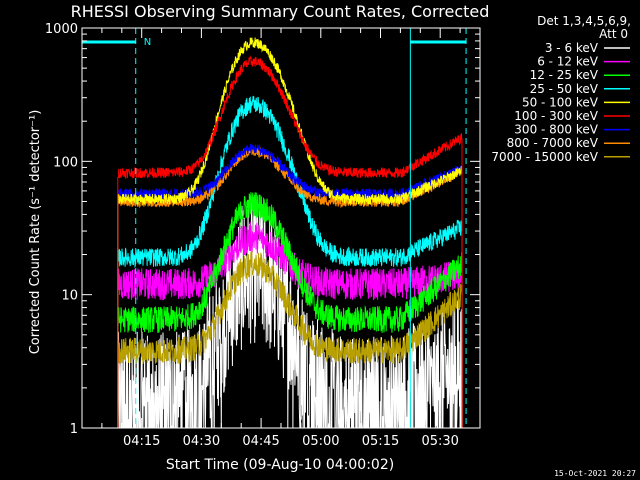  Describe the element at coordinates (69, 296) in the screenshot. I see `y-tick-label: 10` at that location.